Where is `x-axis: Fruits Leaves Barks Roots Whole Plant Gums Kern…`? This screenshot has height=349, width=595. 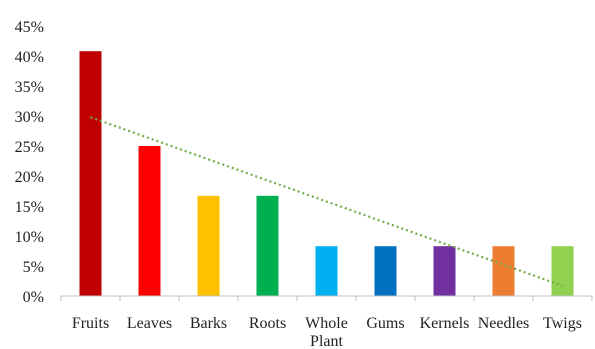 x-axis: Fruits Leaves Barks Roots Whole Plant Gums Kern… is located at coordinates (326, 322).